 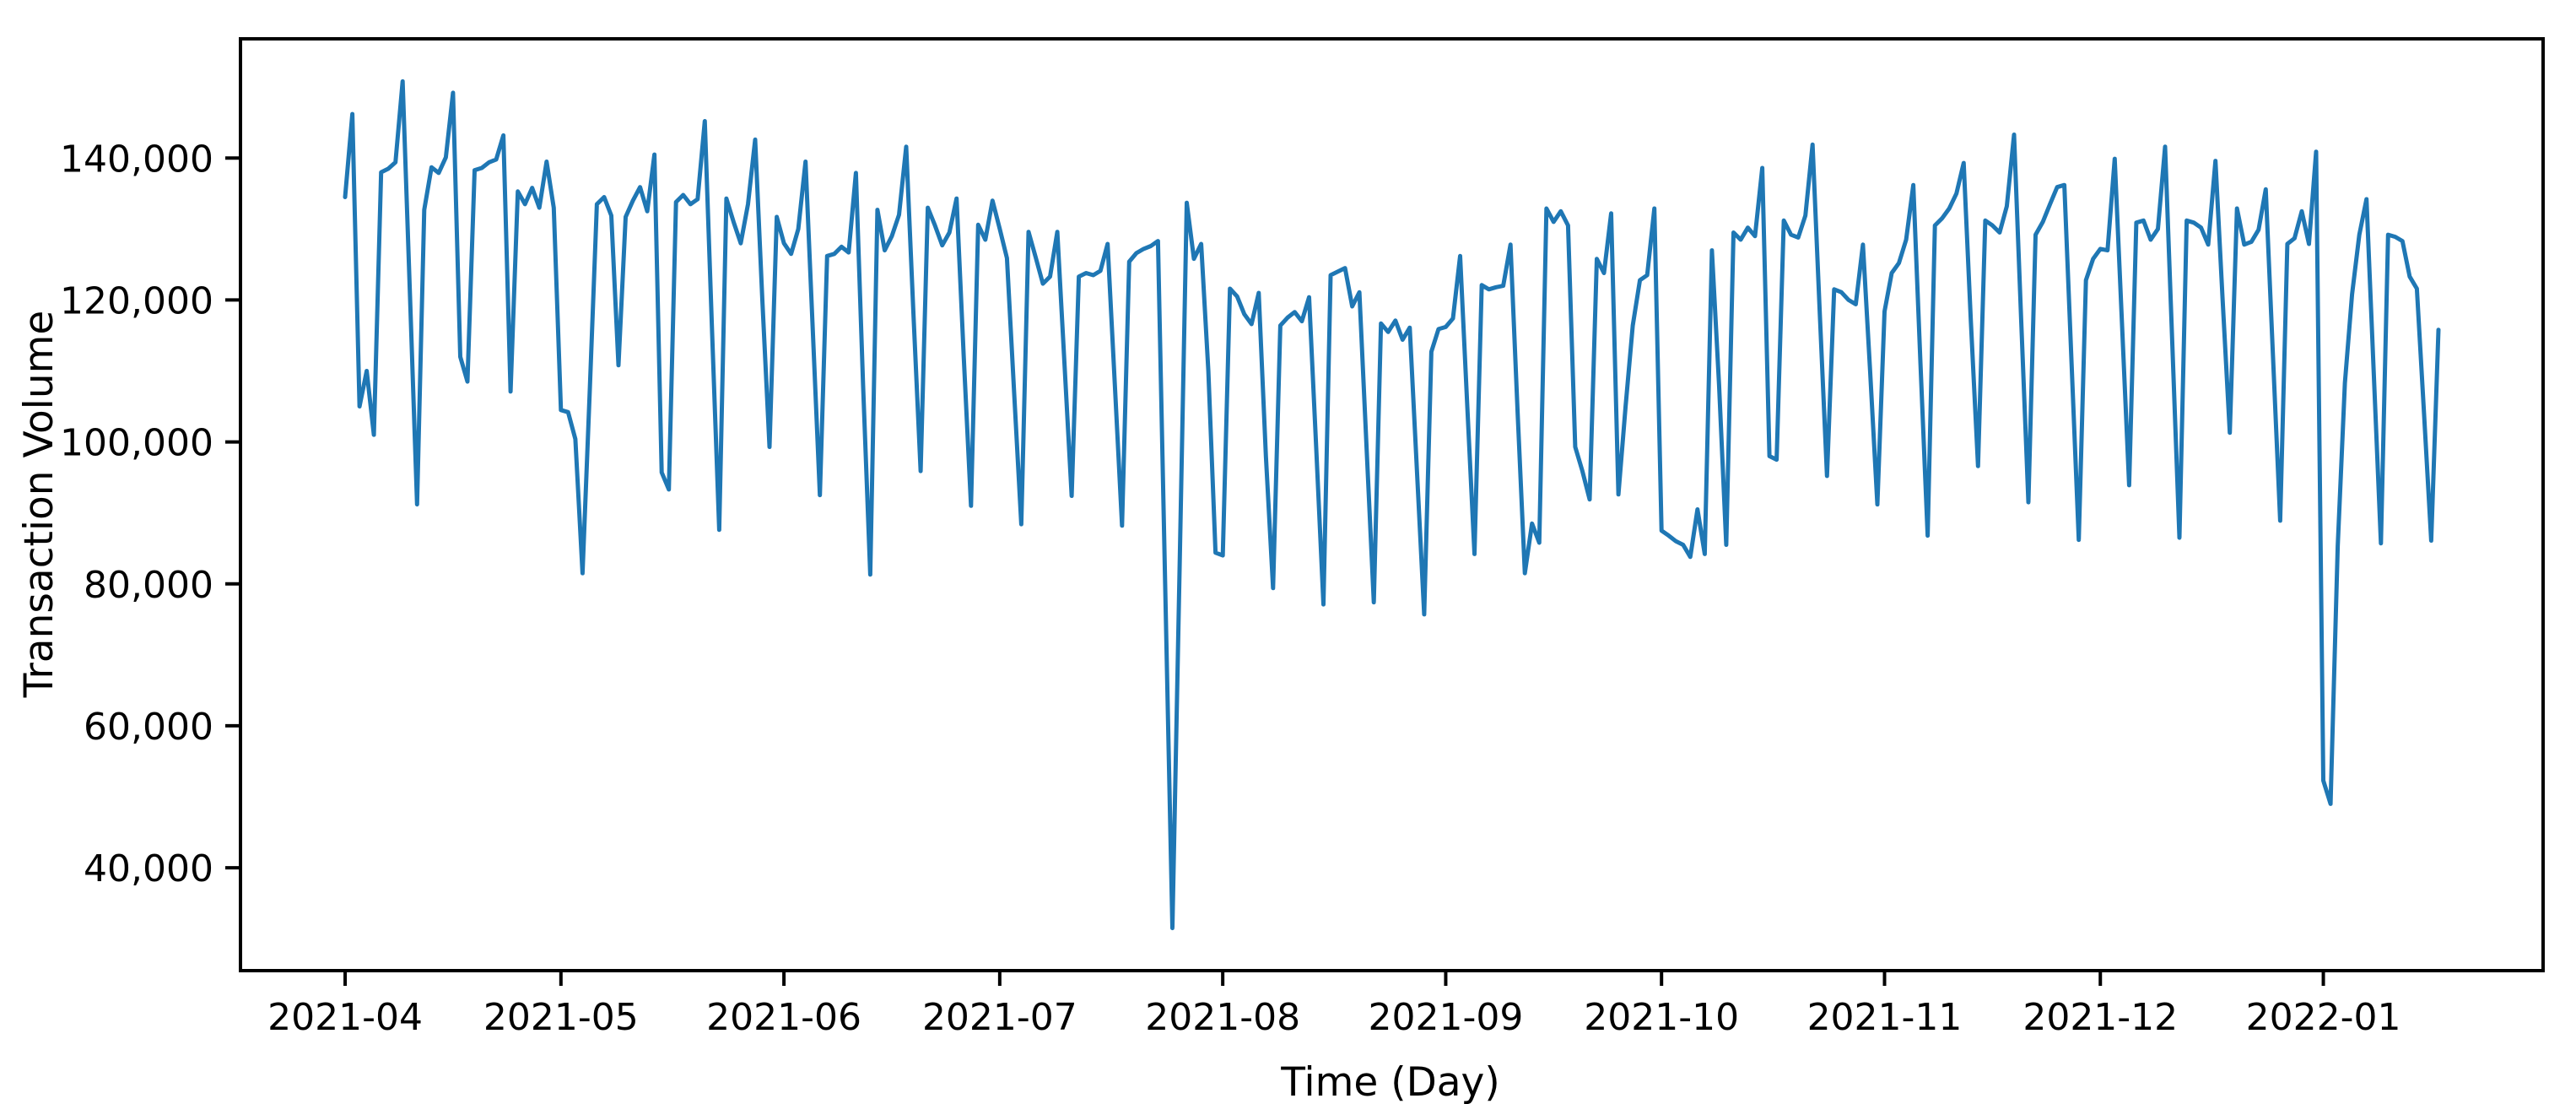 I want to click on y-tick-label: 80,000, so click(x=148, y=585).